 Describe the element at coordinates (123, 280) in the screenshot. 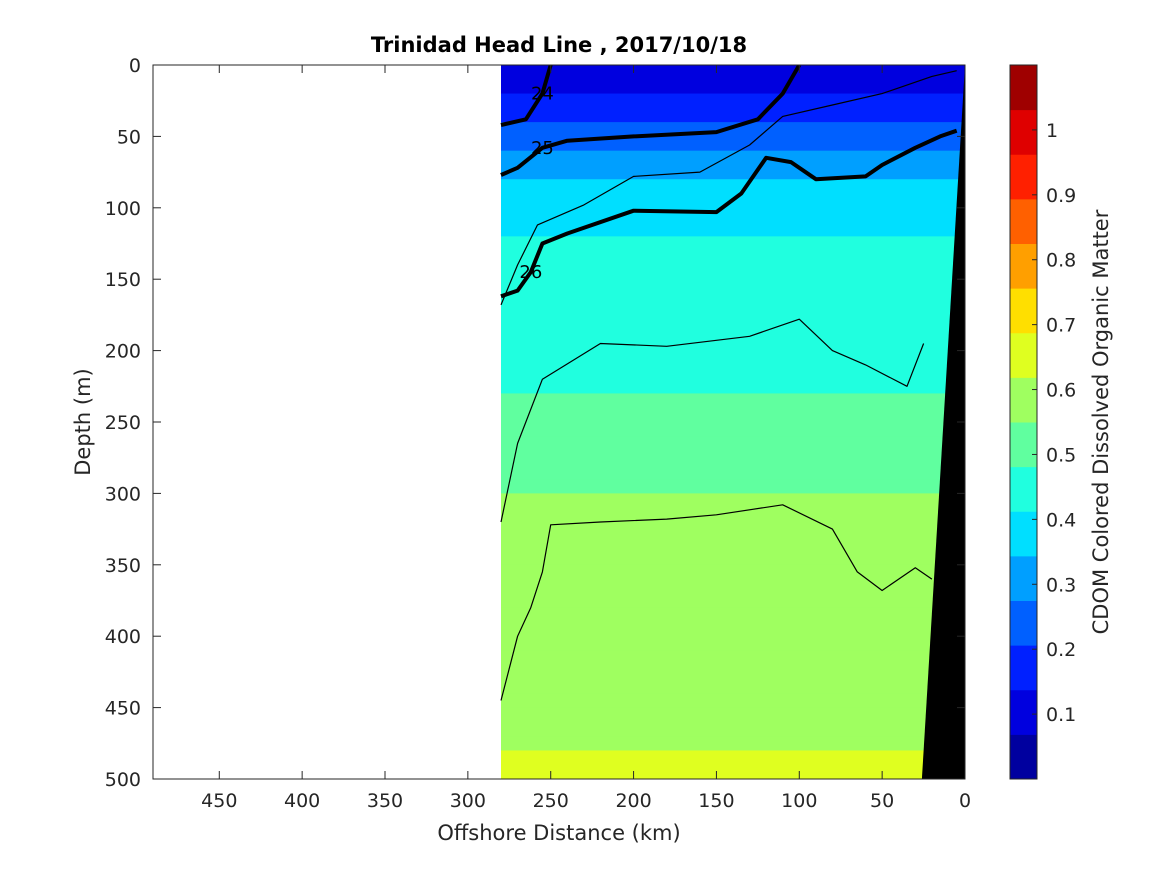

I see `y-tick-label: 150` at that location.